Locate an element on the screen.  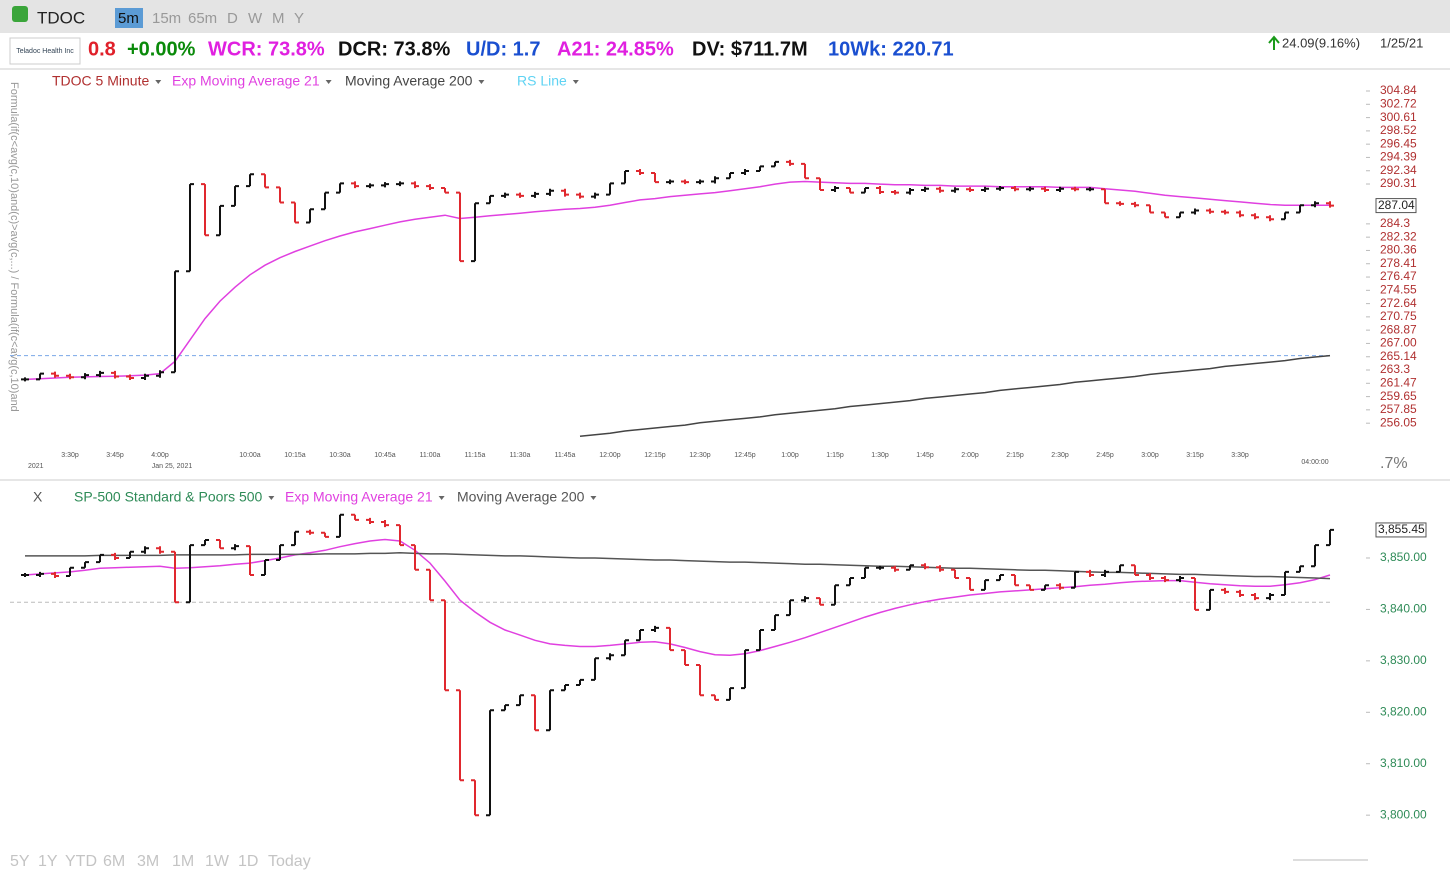
interval-button: 5m is located at coordinates (128, 18).